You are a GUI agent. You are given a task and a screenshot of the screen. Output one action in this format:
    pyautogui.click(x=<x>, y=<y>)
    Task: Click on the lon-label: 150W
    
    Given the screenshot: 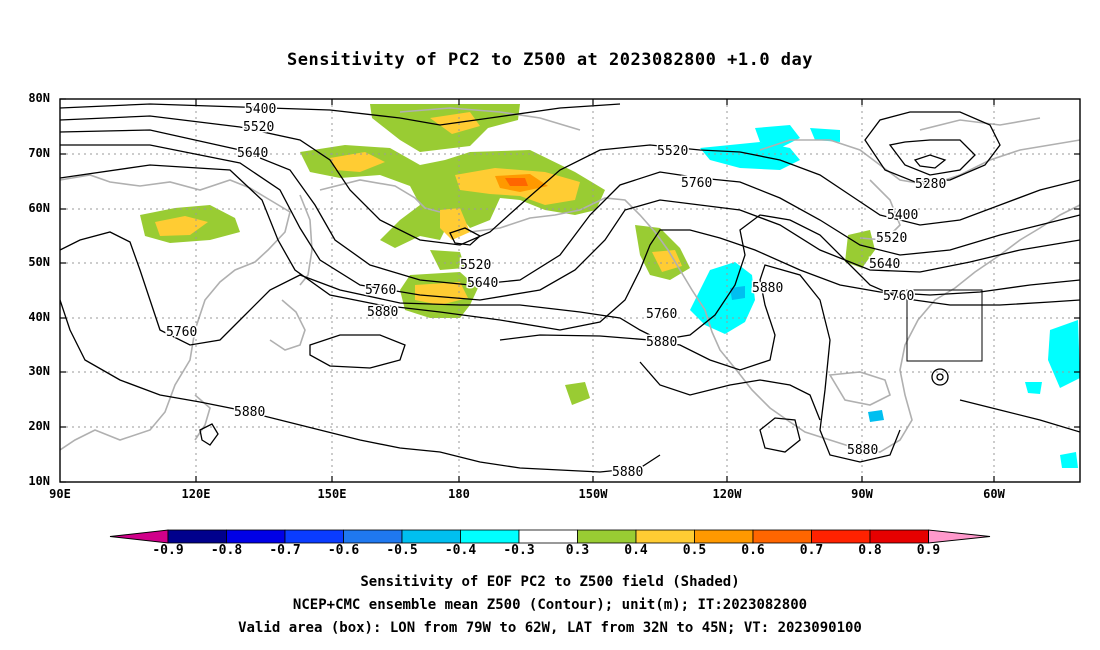 What is the action you would take?
    pyautogui.click(x=593, y=494)
    